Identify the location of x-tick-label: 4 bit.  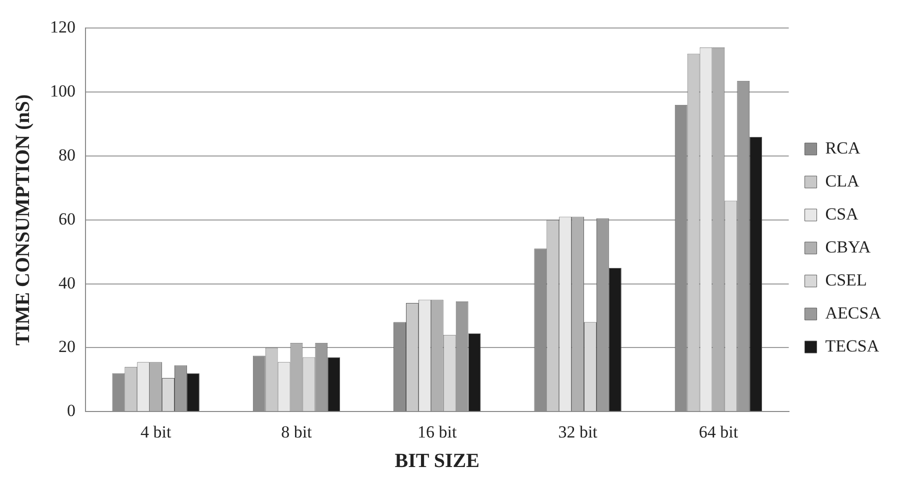
(156, 432).